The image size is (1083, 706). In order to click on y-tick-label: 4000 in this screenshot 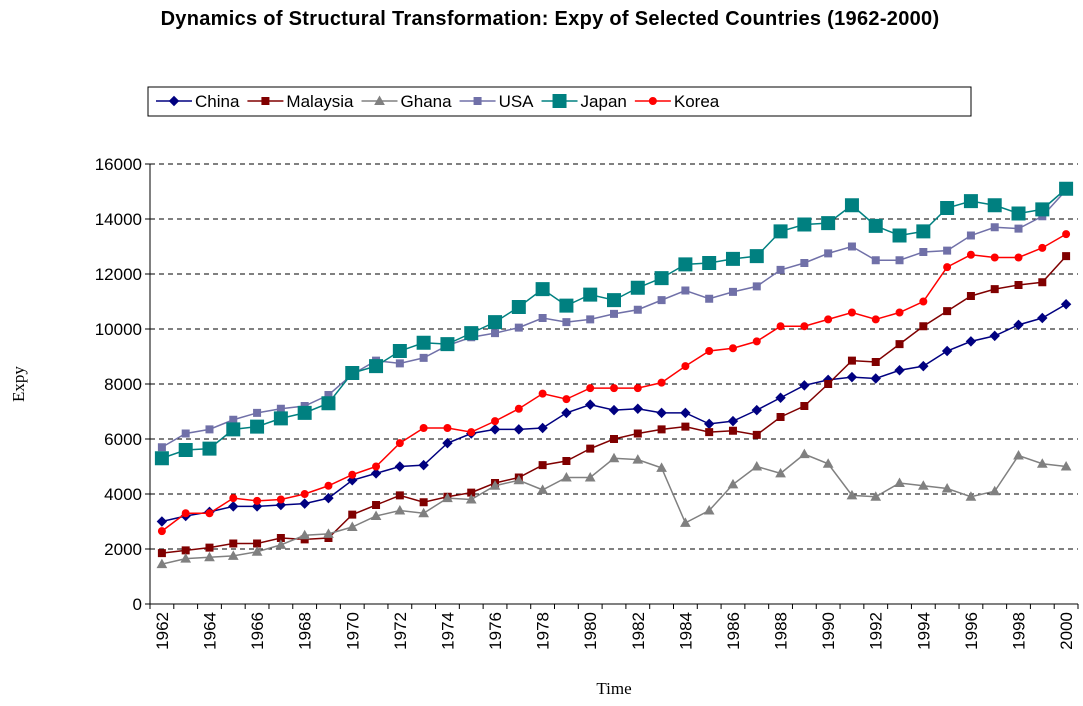, I will do `click(123, 494)`.